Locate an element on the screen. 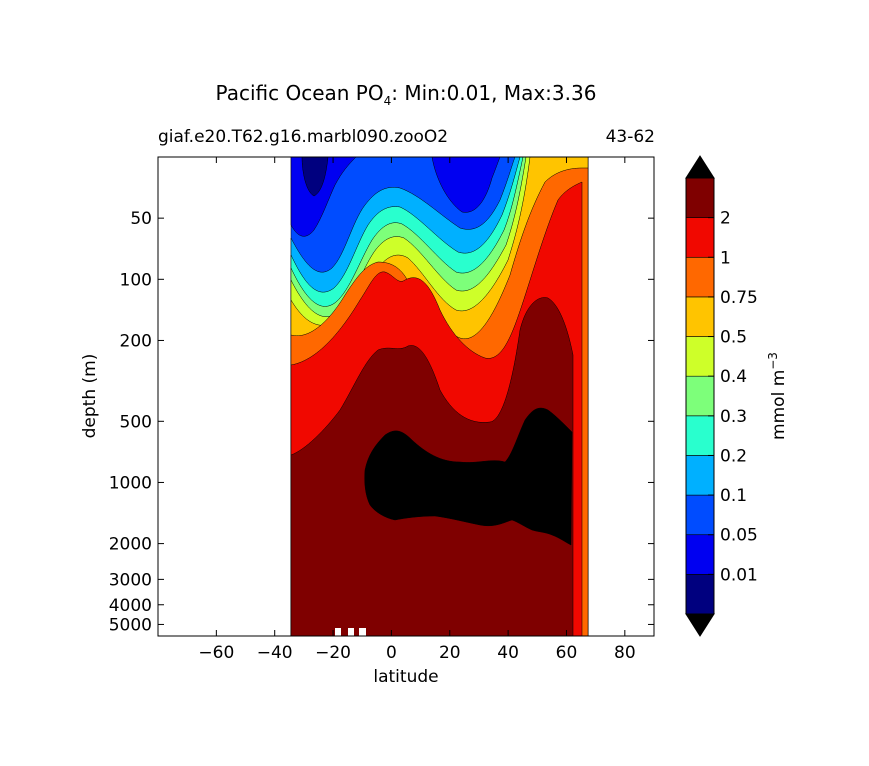 Image resolution: width=869 pixels, height=766 pixels. colorbar-tick-label: 2 is located at coordinates (725, 219).